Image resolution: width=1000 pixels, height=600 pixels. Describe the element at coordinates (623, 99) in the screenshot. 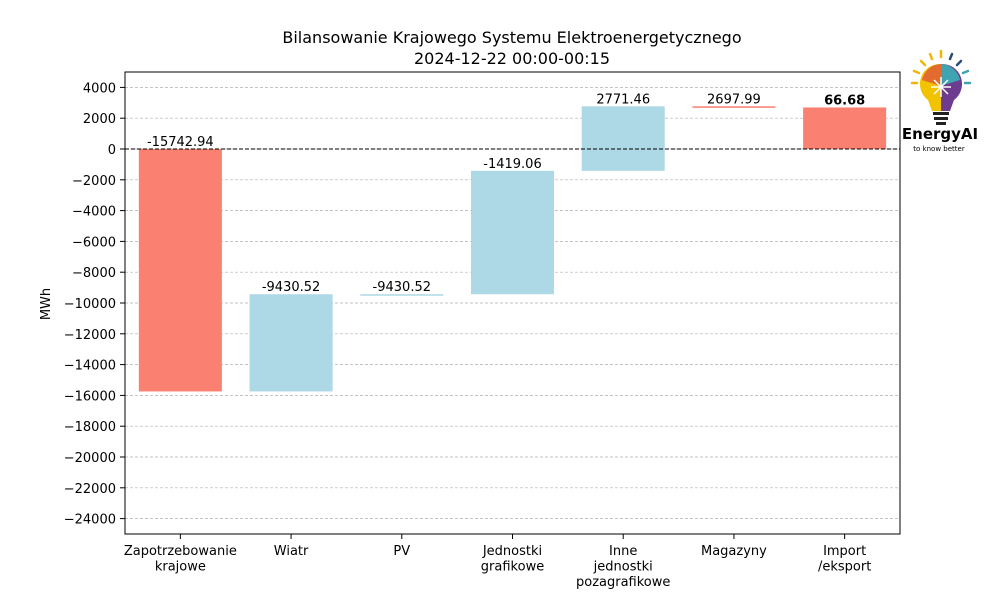

I see `data-label: 2771.46` at that location.